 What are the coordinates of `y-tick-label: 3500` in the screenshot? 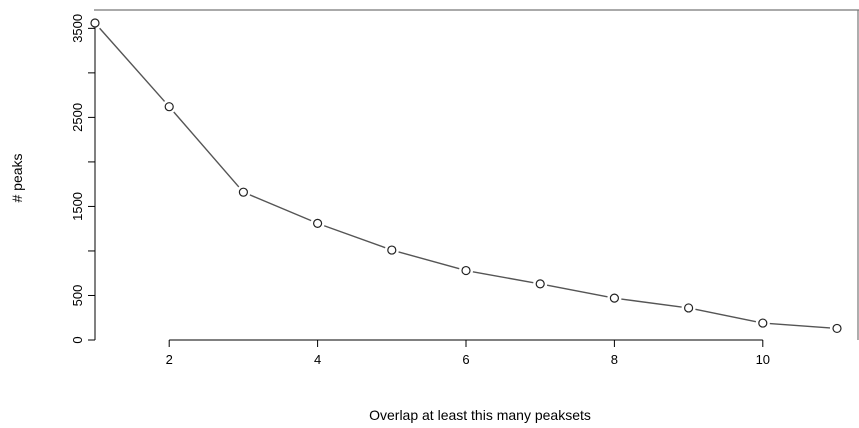 It's located at (77, 28).